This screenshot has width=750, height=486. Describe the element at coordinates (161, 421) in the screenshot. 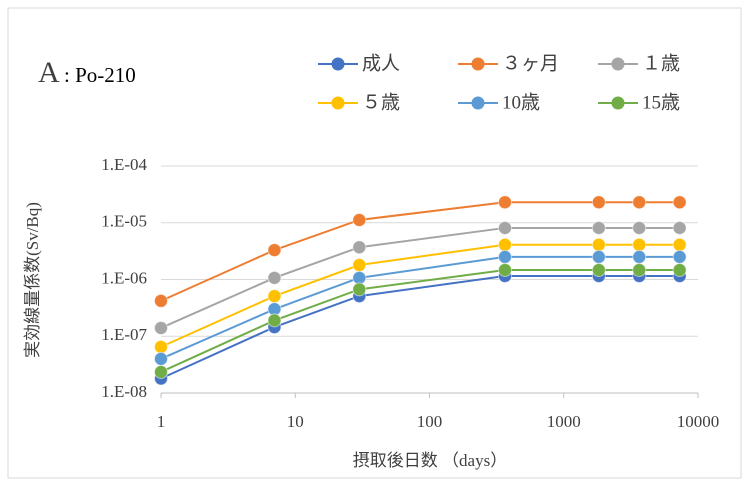

I see `x-tick-label: 1` at that location.